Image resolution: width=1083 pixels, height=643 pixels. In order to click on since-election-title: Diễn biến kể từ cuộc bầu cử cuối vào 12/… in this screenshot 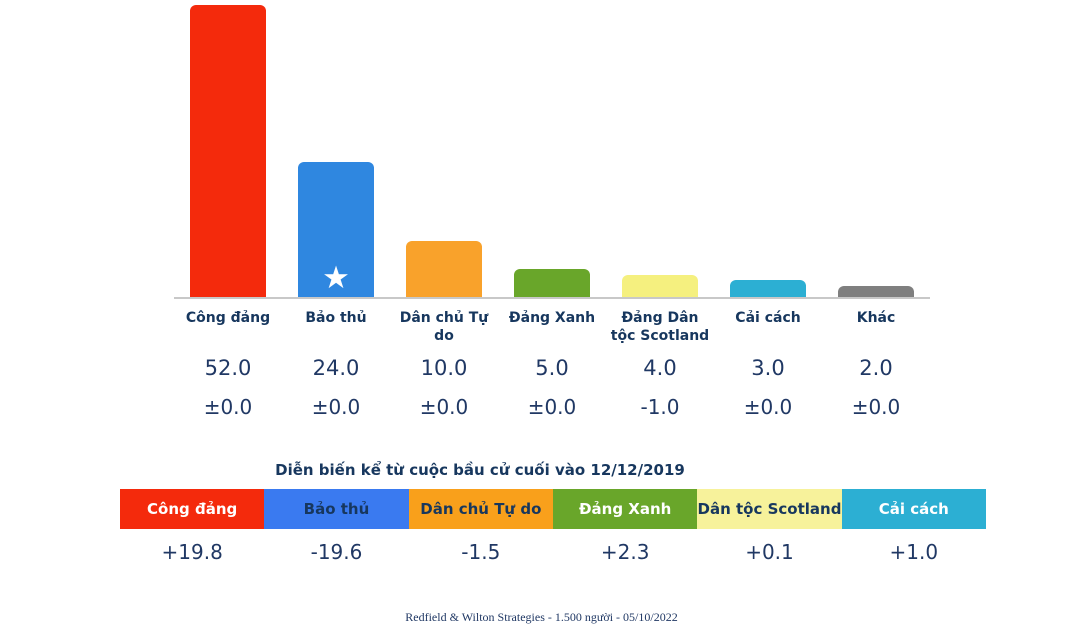, I will do `click(480, 470)`.